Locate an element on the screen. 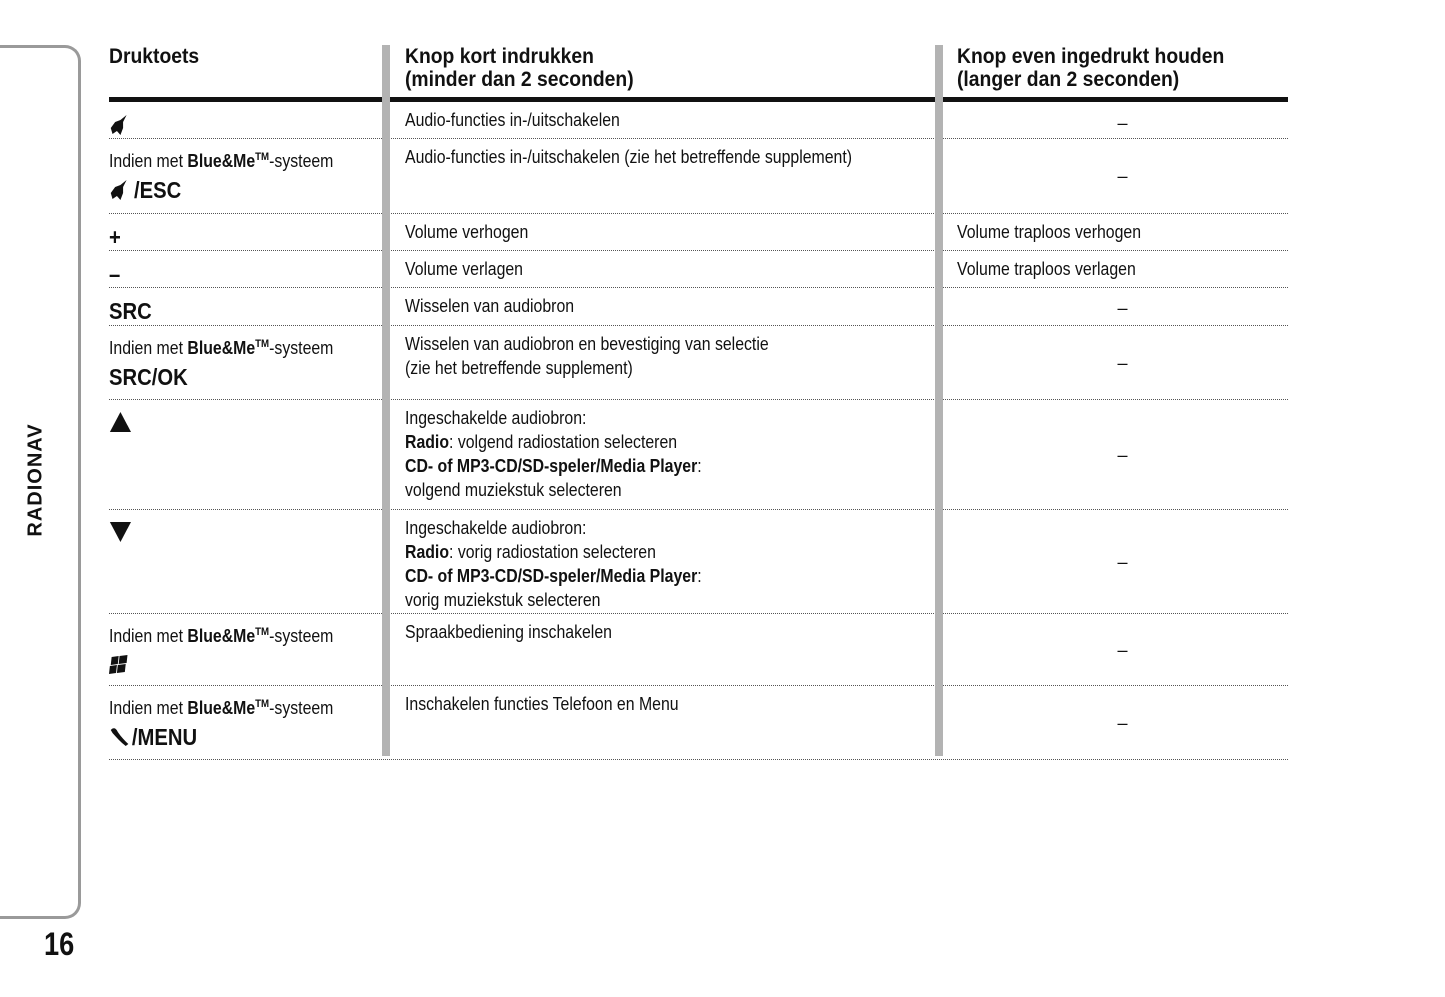  long-press-text: Volume traploos verhogen is located at coordinates (1049, 232).